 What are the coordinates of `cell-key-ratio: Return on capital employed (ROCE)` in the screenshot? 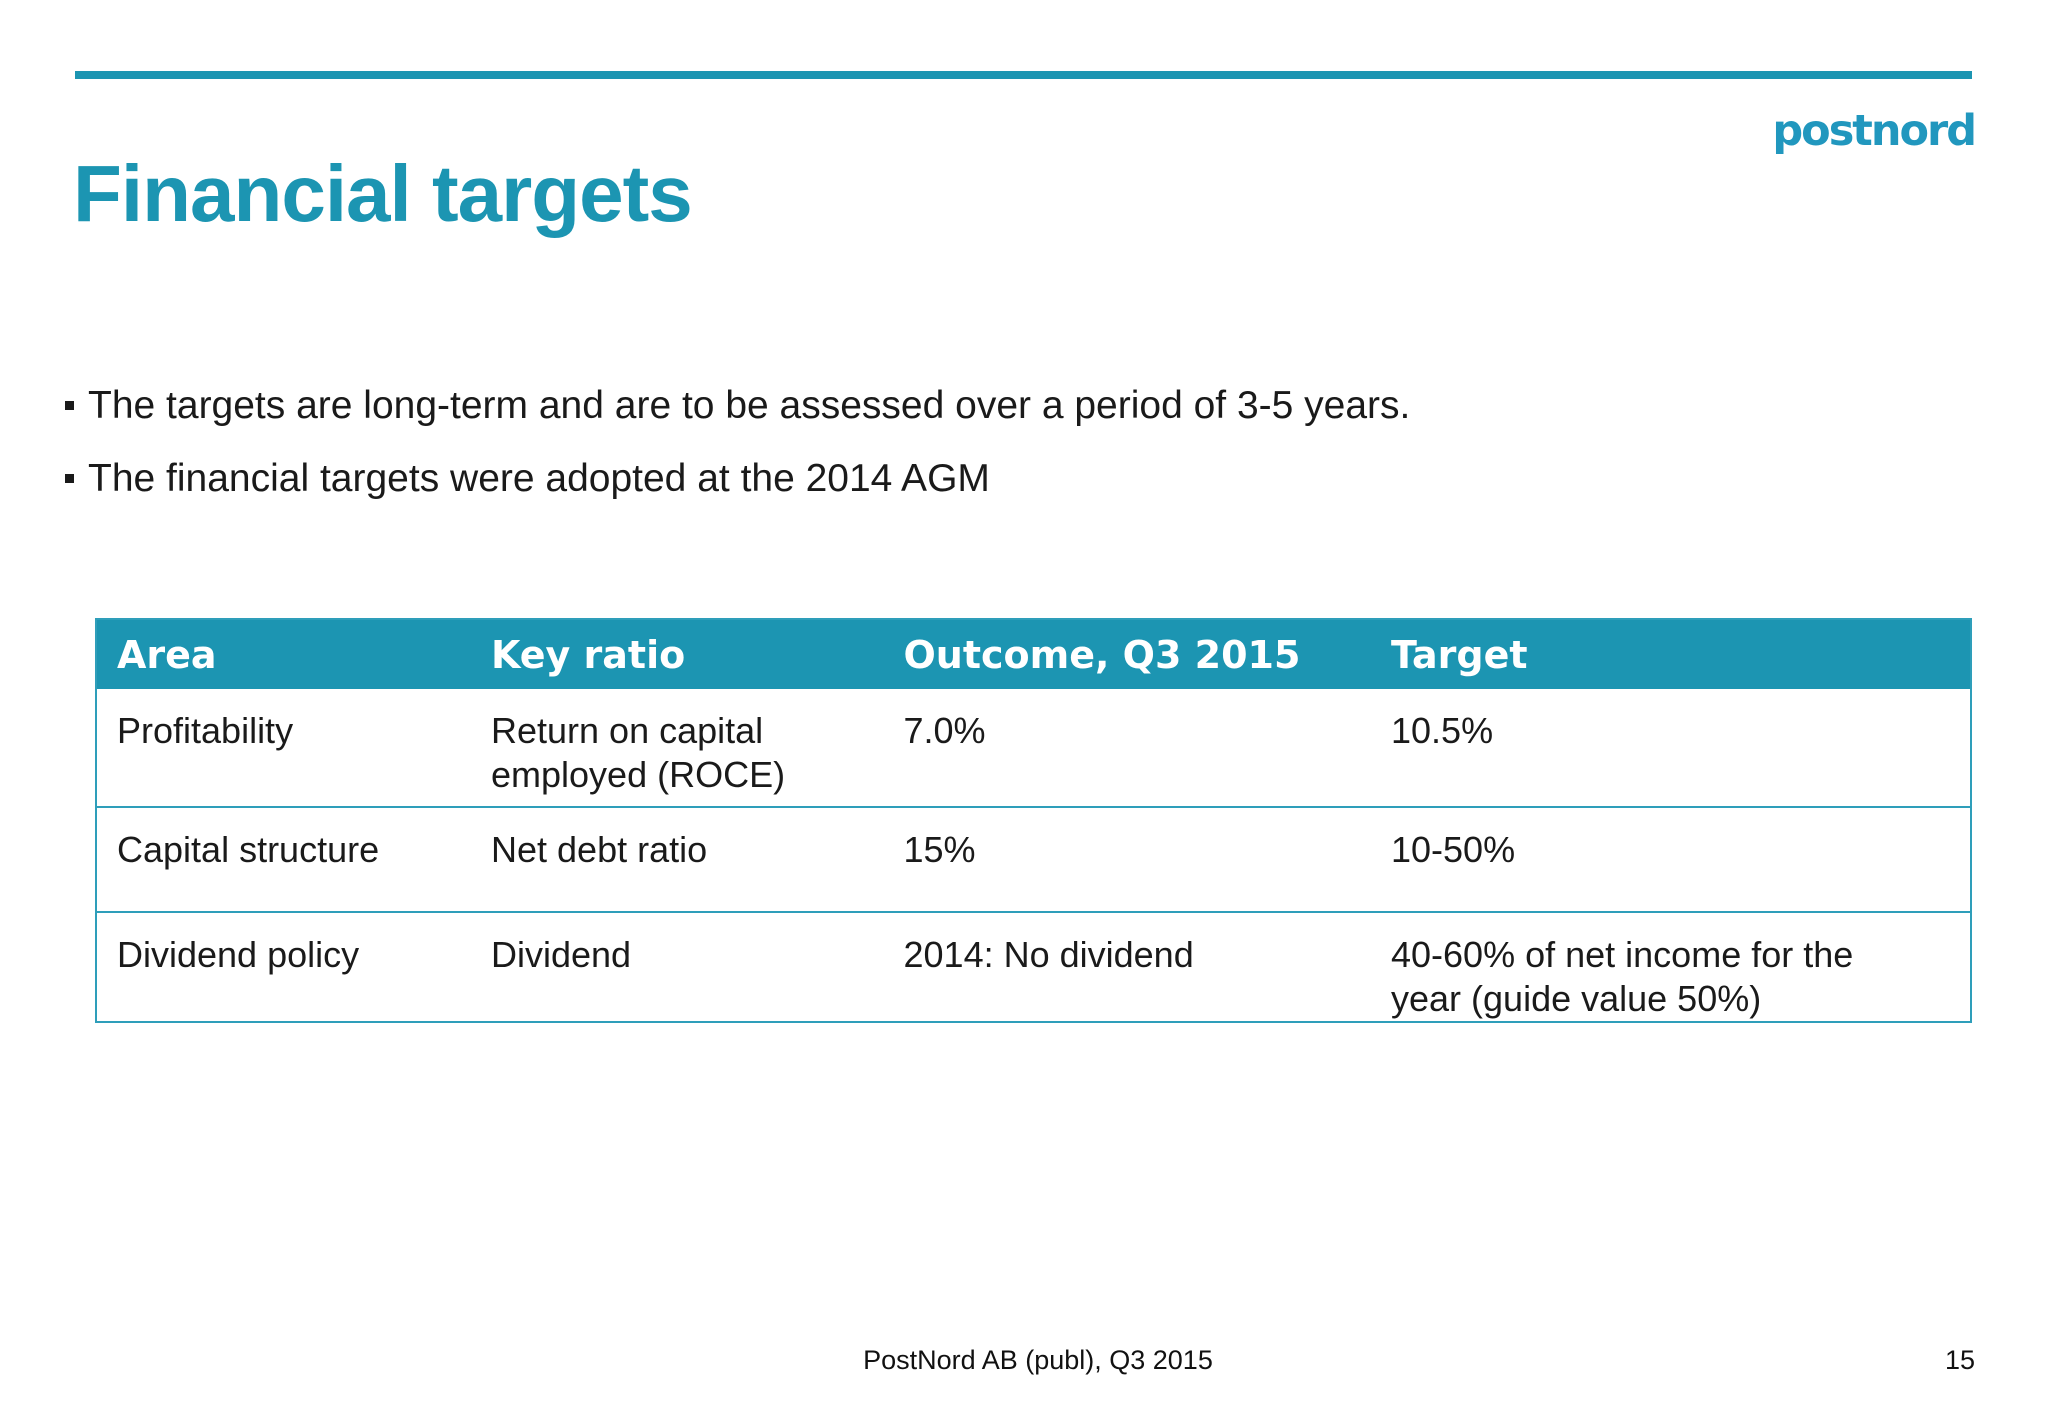 It's located at (677, 748).